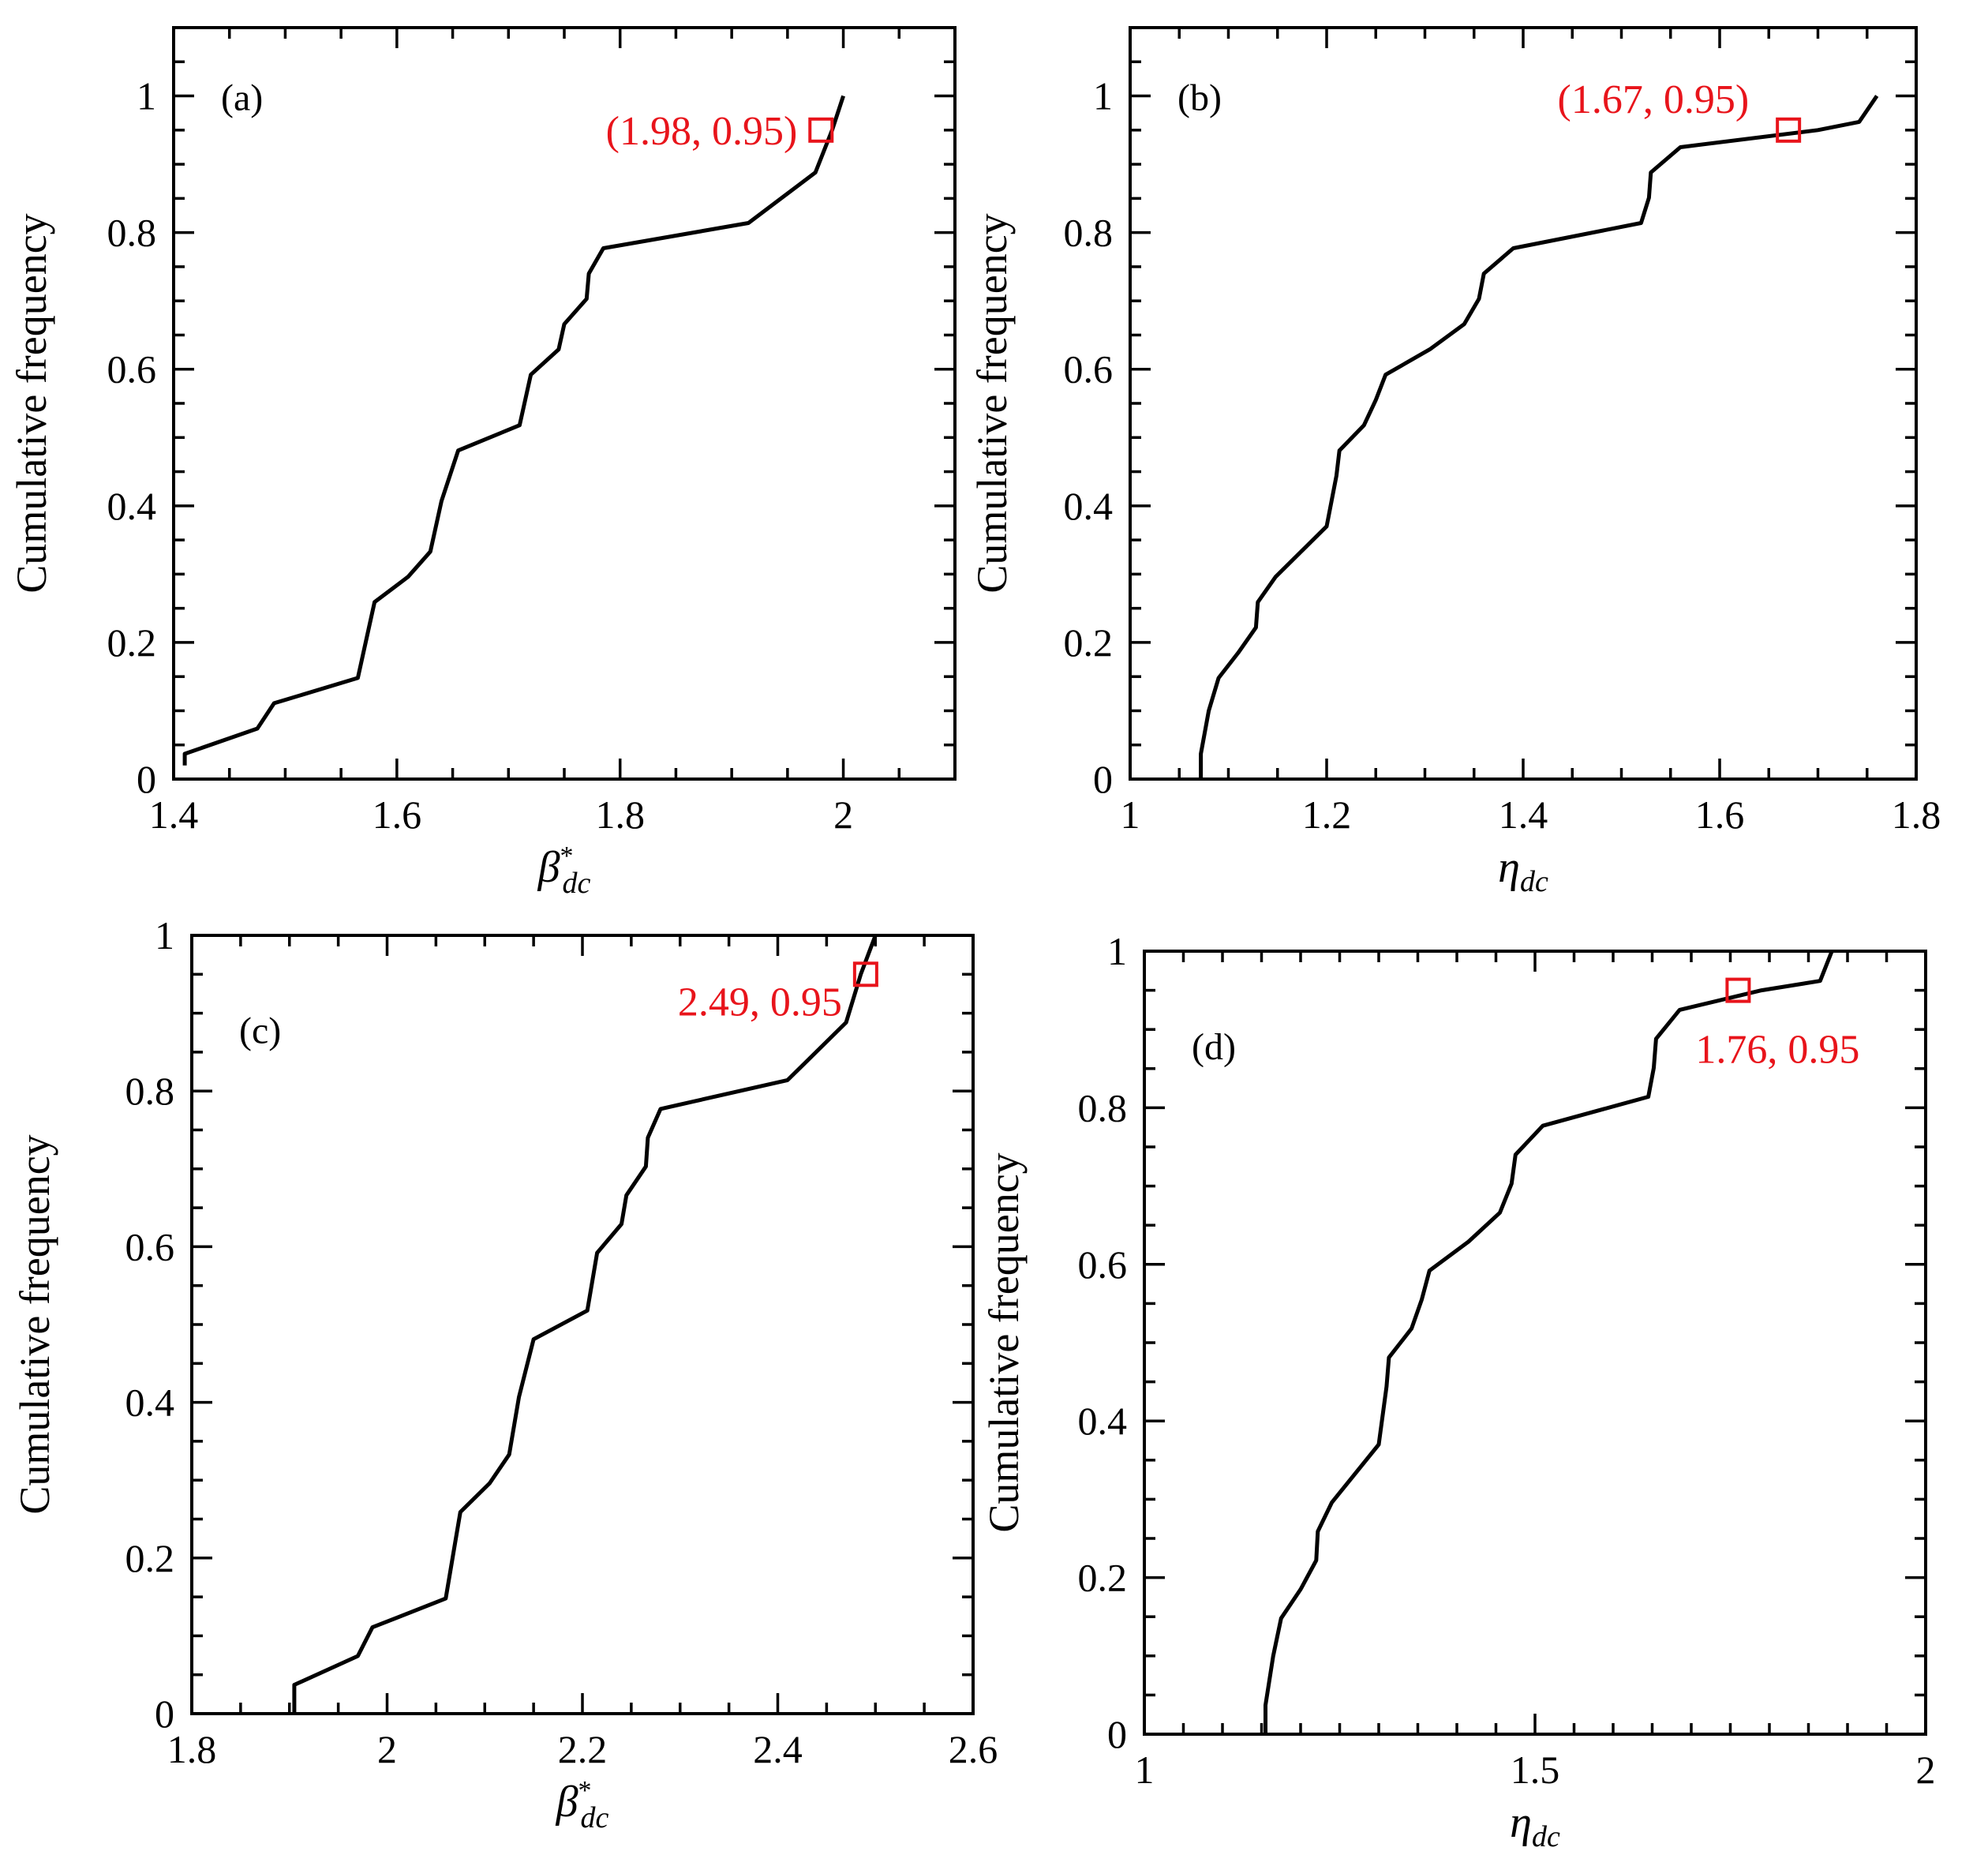 Image resolution: width=1988 pixels, height=1851 pixels. I want to click on x-axis-label-b: ηdc, so click(1523, 870).